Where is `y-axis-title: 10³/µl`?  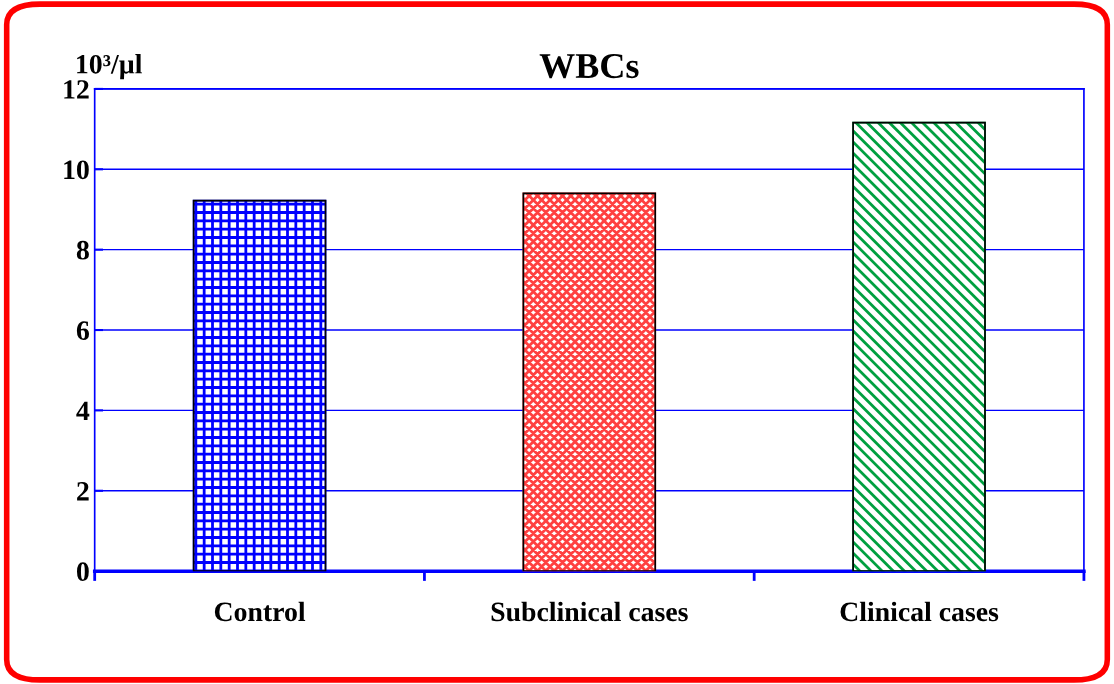
y-axis-title: 10³/µl is located at coordinates (109, 67).